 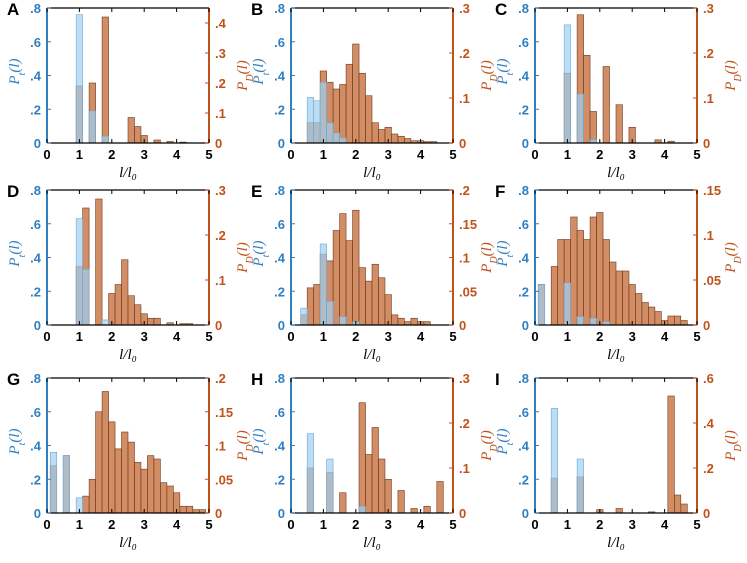 I want to click on y-left-tick-label: 0, so click(x=281, y=325).